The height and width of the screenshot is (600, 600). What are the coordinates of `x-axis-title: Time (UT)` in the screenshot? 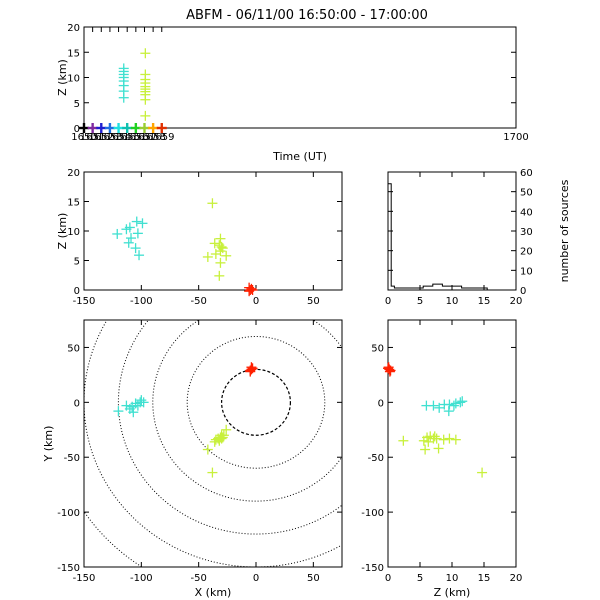 It's located at (299, 156).